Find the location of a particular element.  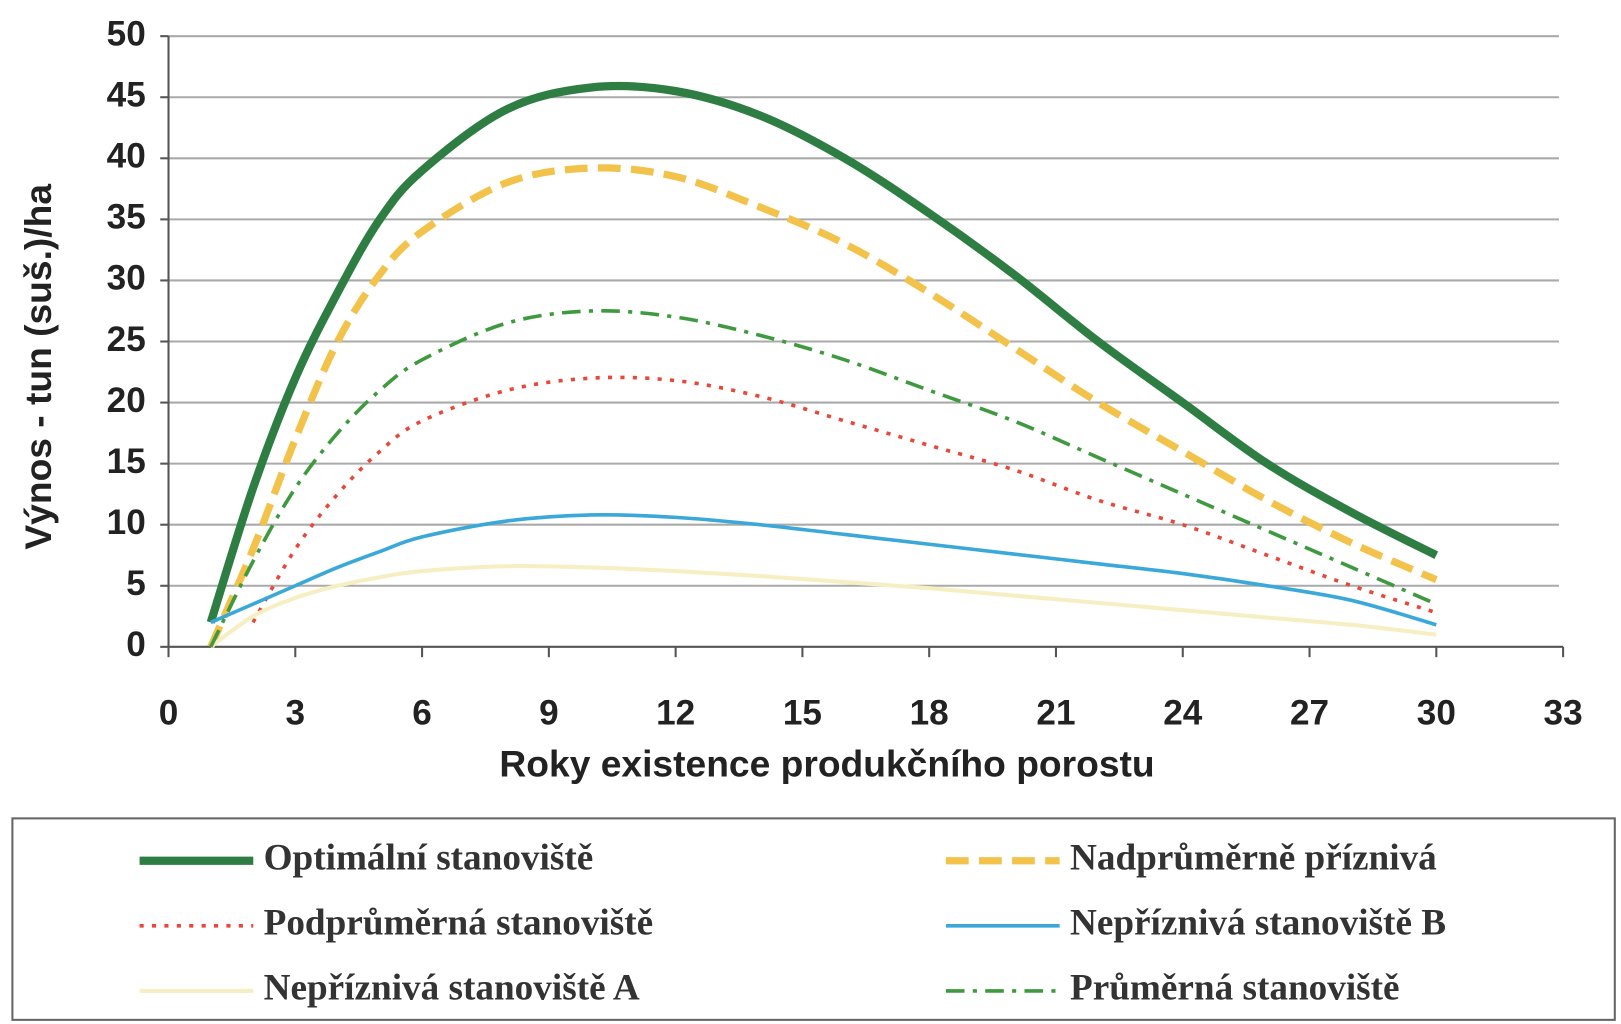

legend-label: Optimální stanoviště is located at coordinates (429, 857).